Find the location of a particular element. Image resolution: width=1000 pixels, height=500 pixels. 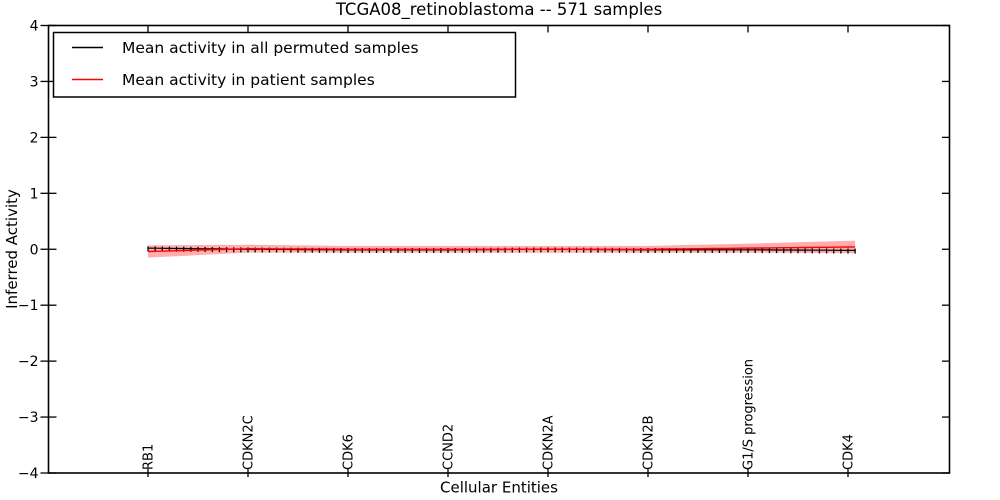

y-tick-label: 2 is located at coordinates (34, 138).